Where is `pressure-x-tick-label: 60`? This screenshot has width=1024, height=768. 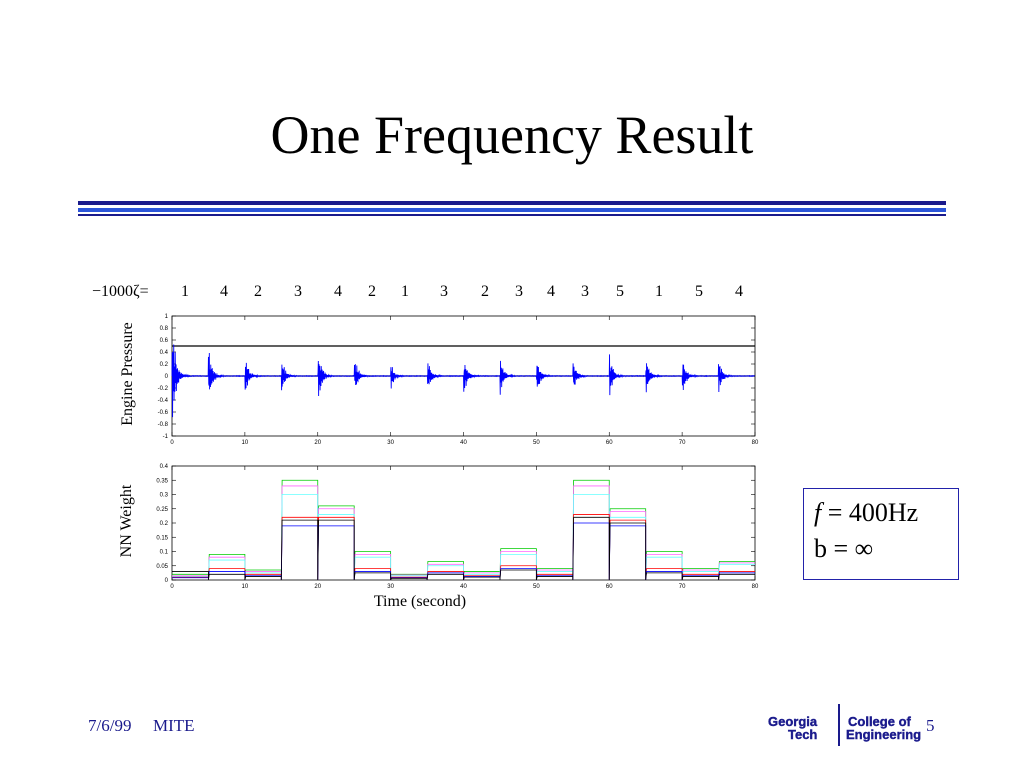 pressure-x-tick-label: 60 is located at coordinates (609, 443).